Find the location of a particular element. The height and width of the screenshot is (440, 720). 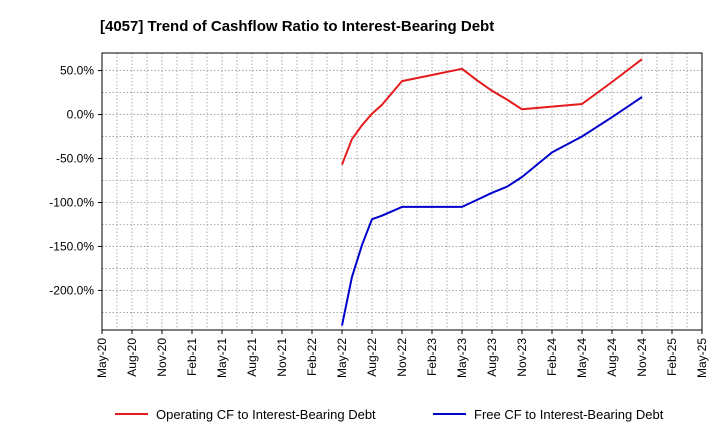

x-tick-label: May-25 is located at coordinates (702, 358).